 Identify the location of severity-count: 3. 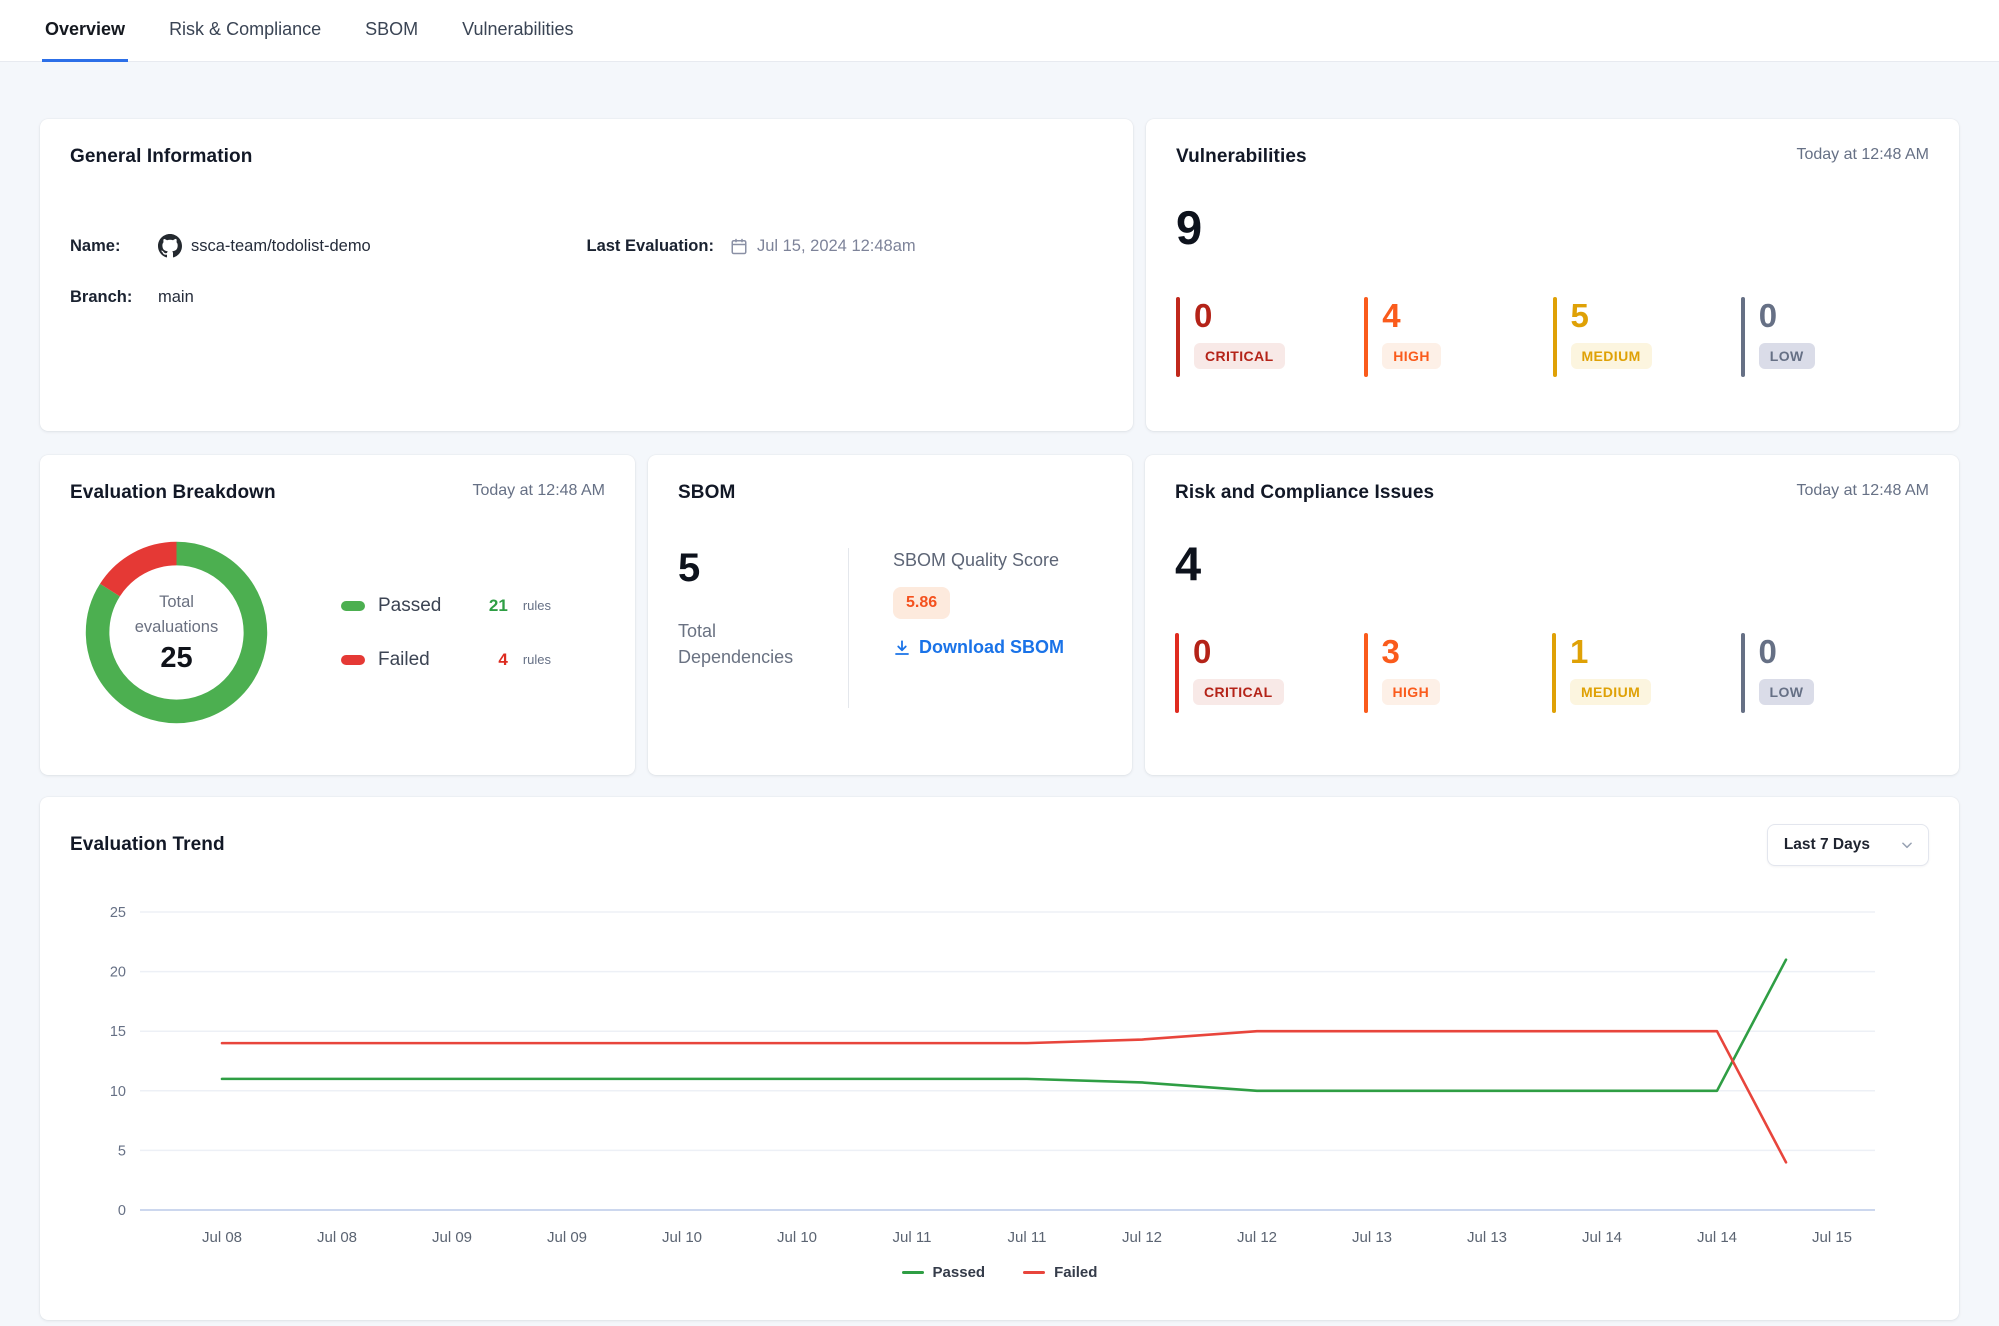
(1390, 651).